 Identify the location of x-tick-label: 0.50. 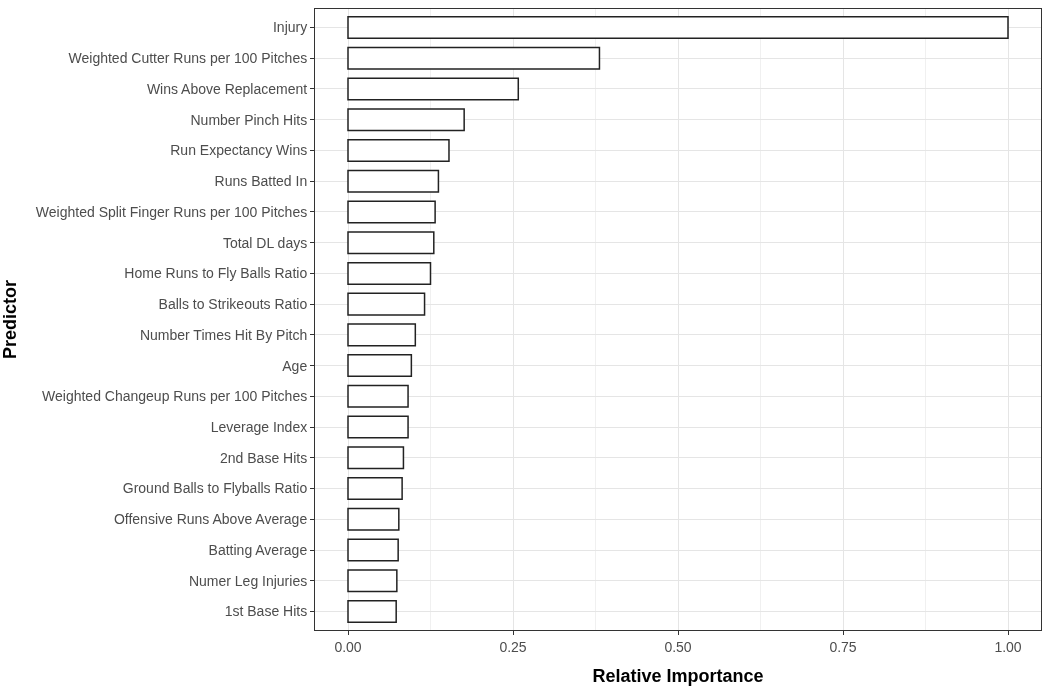
(678, 646).